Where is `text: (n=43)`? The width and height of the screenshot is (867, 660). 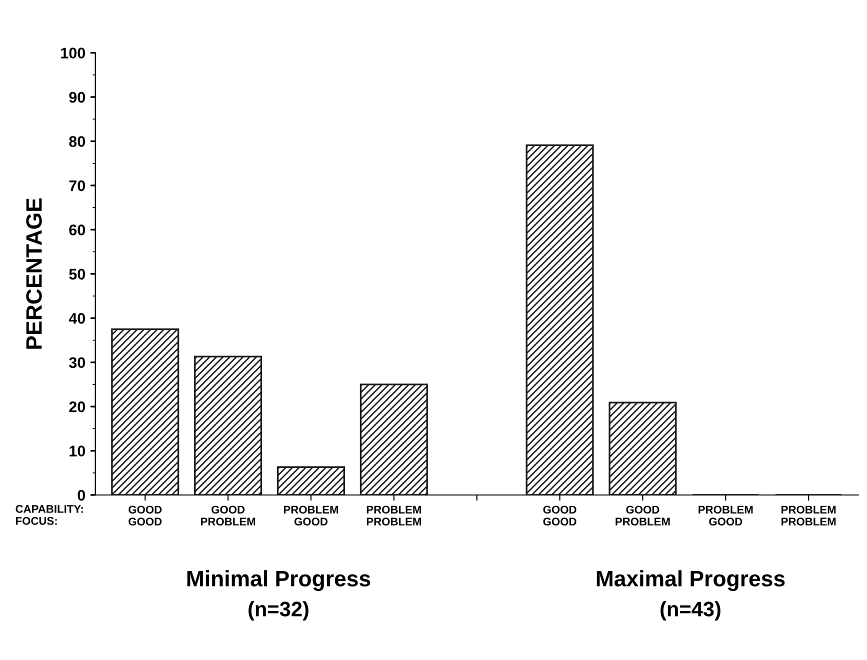
text: (n=43) is located at coordinates (690, 611).